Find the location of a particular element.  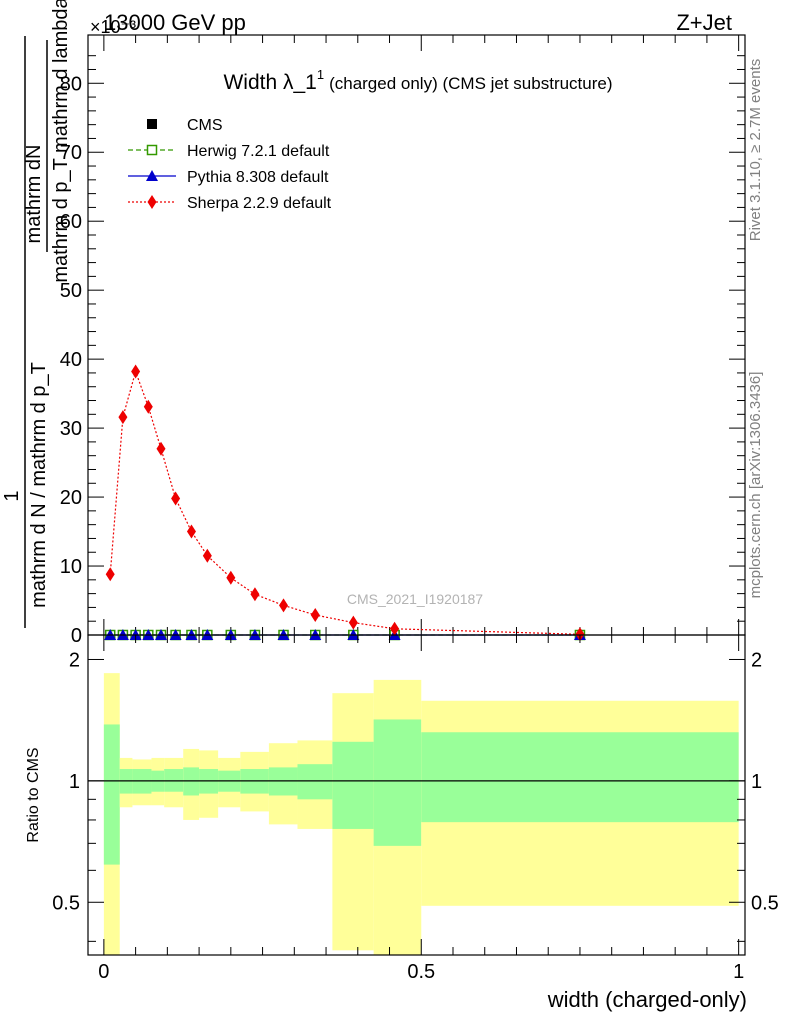

y-tick-label: 0 is located at coordinates (76, 636).